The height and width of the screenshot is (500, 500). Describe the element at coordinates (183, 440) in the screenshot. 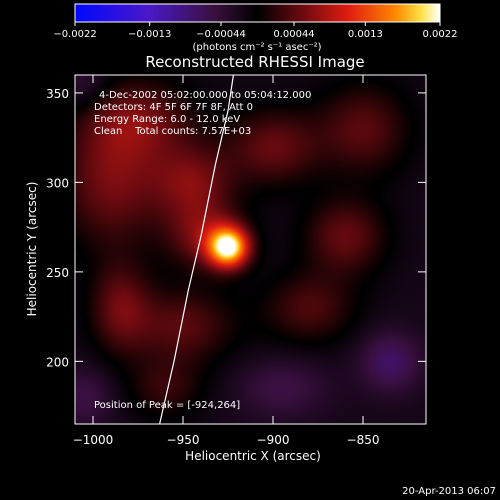

I see `x-tick-label: −950` at that location.